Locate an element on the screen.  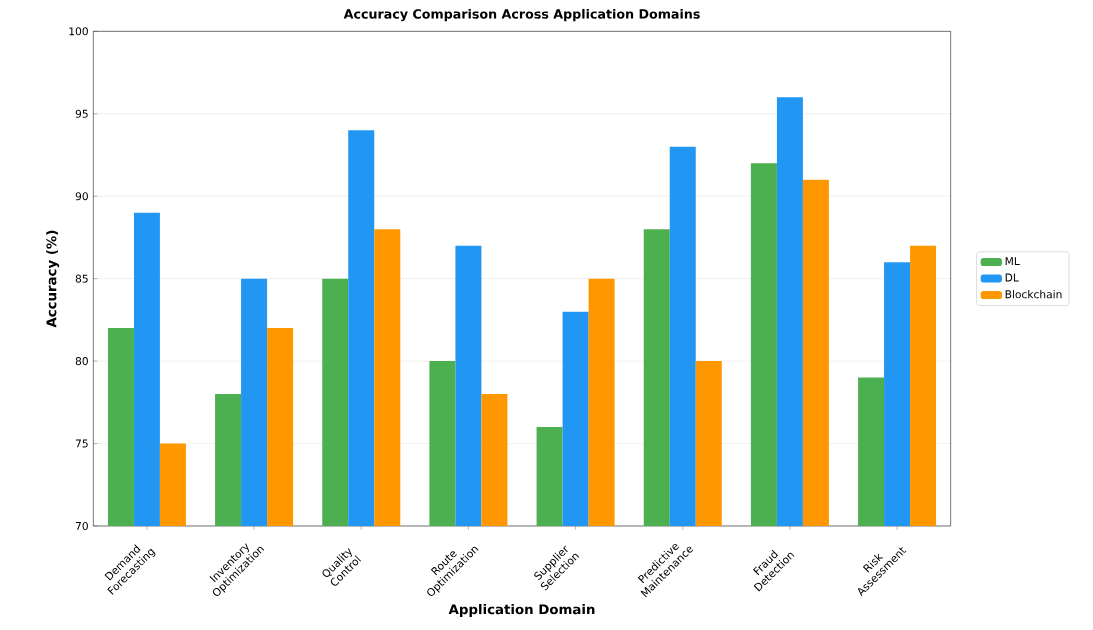
x-axis-title: Application Domain is located at coordinates (521, 610).